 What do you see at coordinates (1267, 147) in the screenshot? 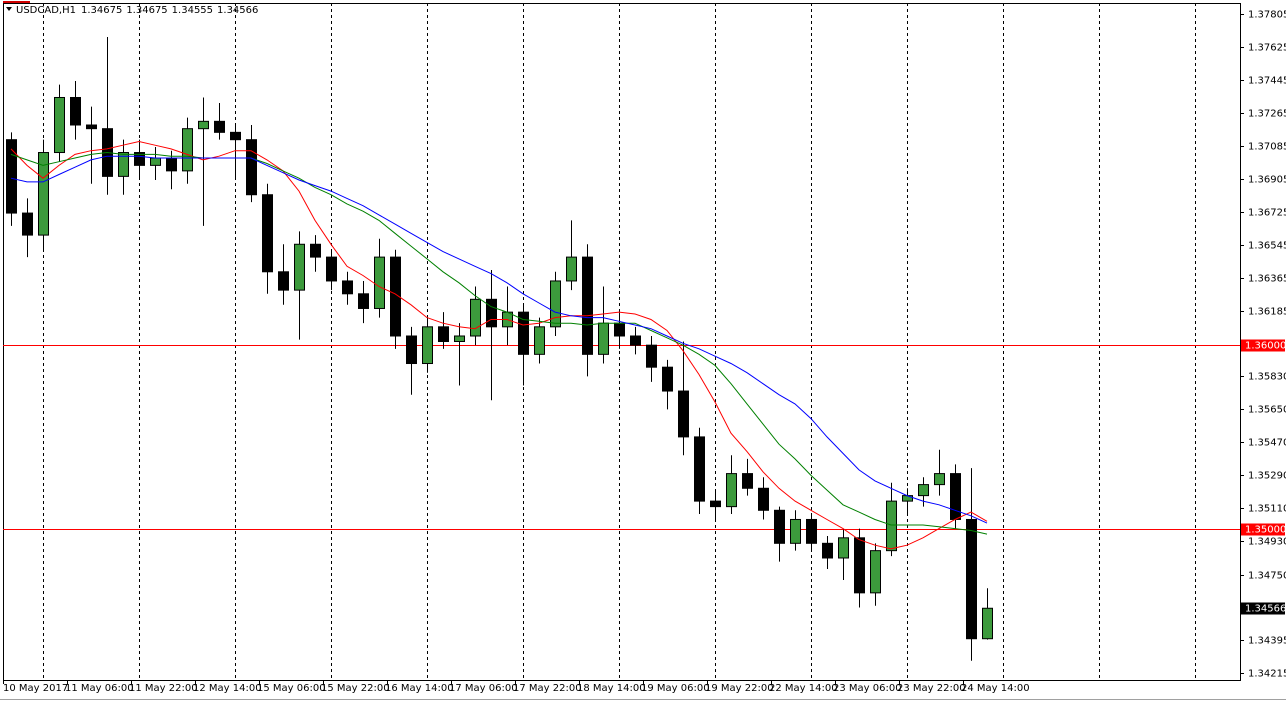
I see `y-tick-label: 1.37085` at bounding box center [1267, 147].